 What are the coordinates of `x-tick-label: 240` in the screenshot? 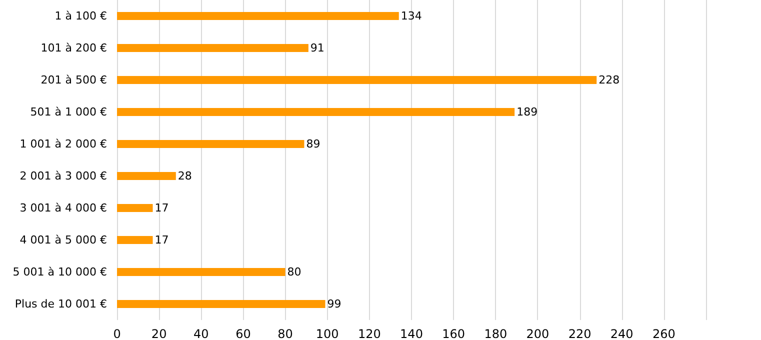 It's located at (622, 333).